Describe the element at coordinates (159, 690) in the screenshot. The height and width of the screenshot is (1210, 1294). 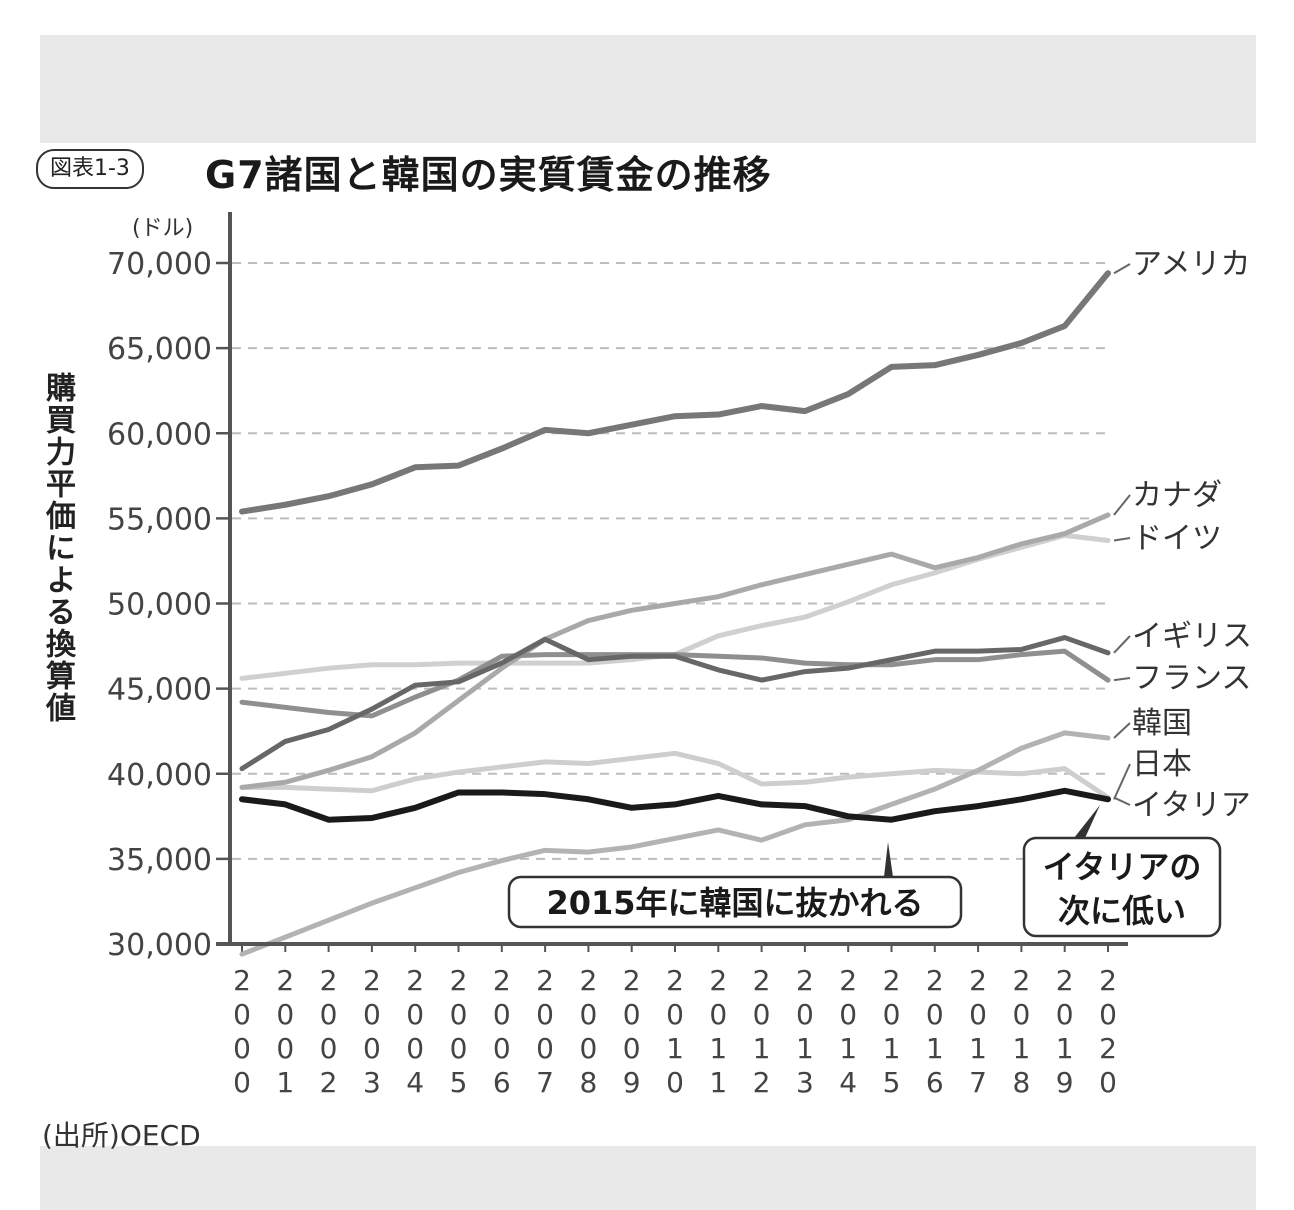
I see `y-tick-label: 45,000` at that location.